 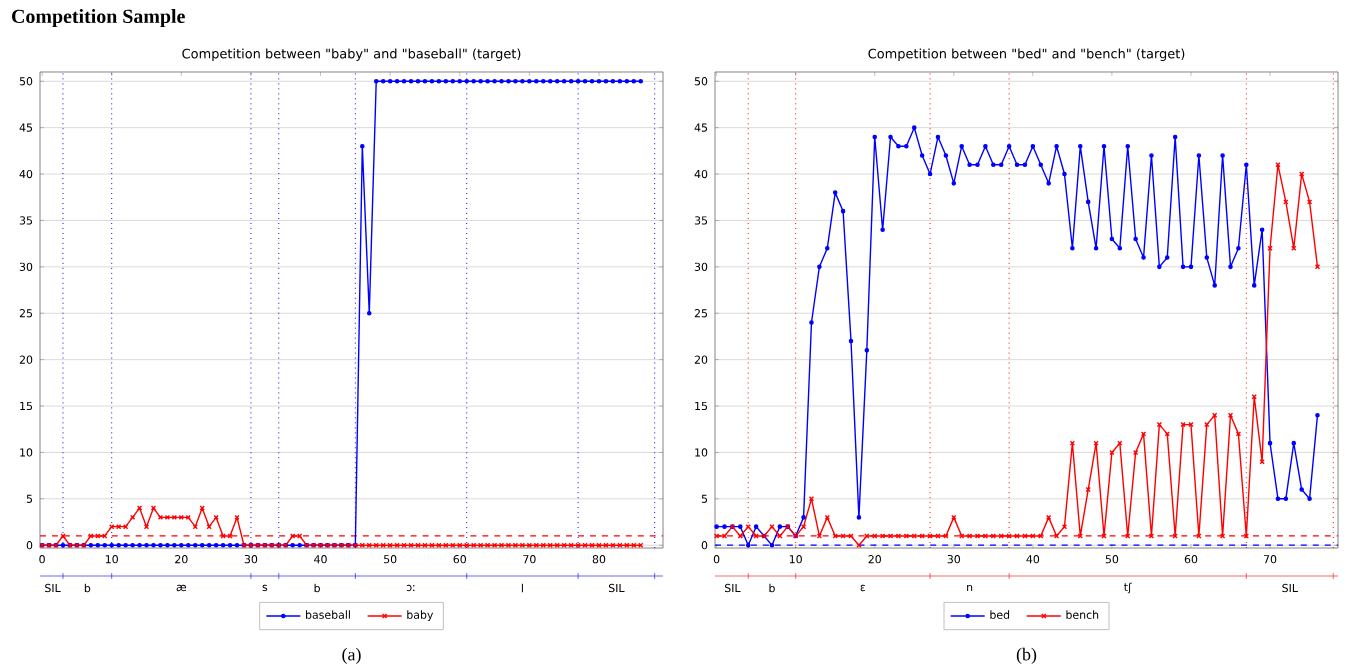 What do you see at coordinates (351, 656) in the screenshot?
I see `text: (a)` at bounding box center [351, 656].